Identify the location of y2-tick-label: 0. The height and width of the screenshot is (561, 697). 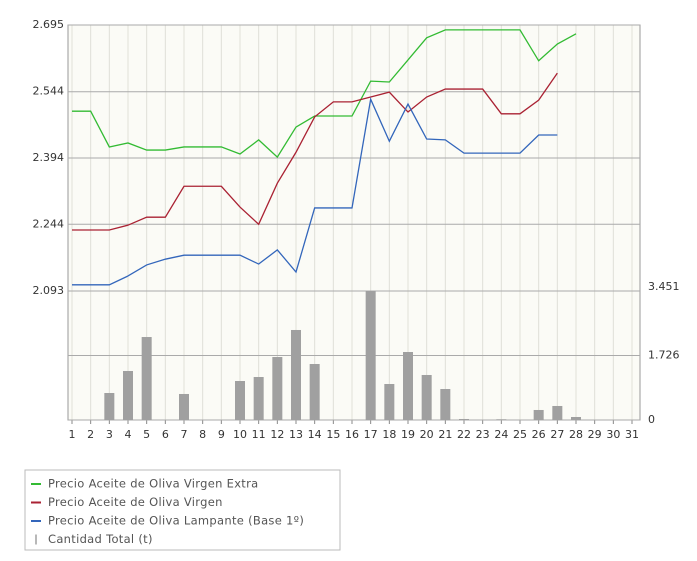
(651, 419).